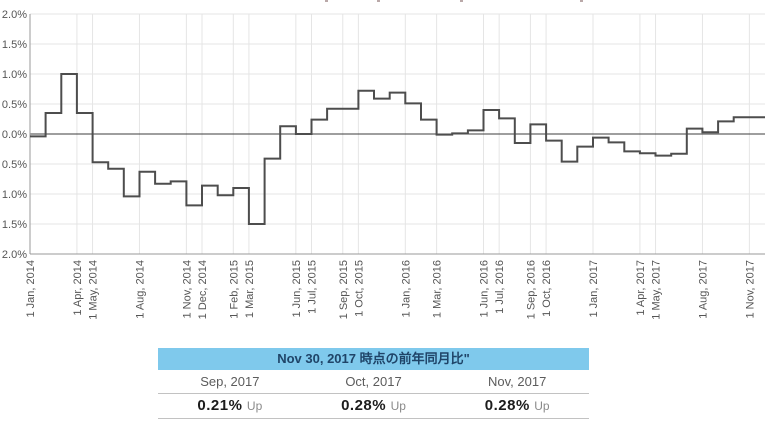 The width and height of the screenshot is (768, 432). Describe the element at coordinates (547, 288) in the screenshot. I see `x-axis-label: 1 Oct, 2016` at that location.